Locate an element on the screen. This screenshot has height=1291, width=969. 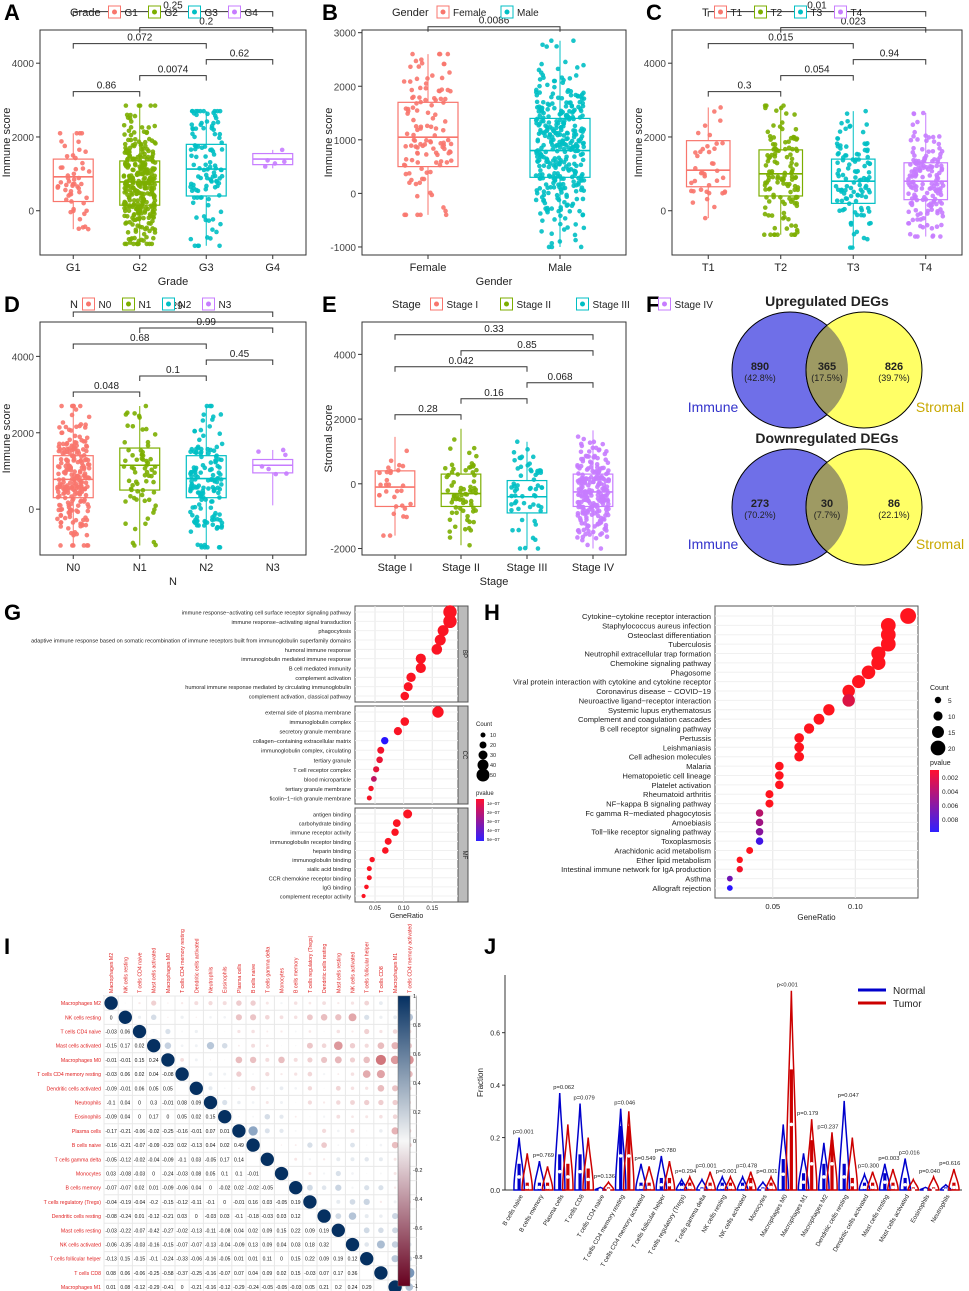
corr-value: 0.15 is located at coordinates (211, 1118).